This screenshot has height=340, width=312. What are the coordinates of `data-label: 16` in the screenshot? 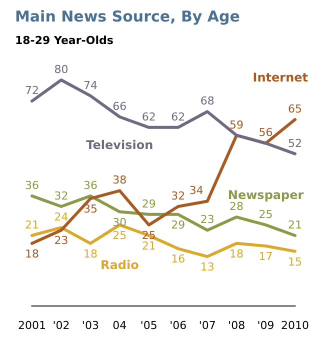 It's located at (178, 259).